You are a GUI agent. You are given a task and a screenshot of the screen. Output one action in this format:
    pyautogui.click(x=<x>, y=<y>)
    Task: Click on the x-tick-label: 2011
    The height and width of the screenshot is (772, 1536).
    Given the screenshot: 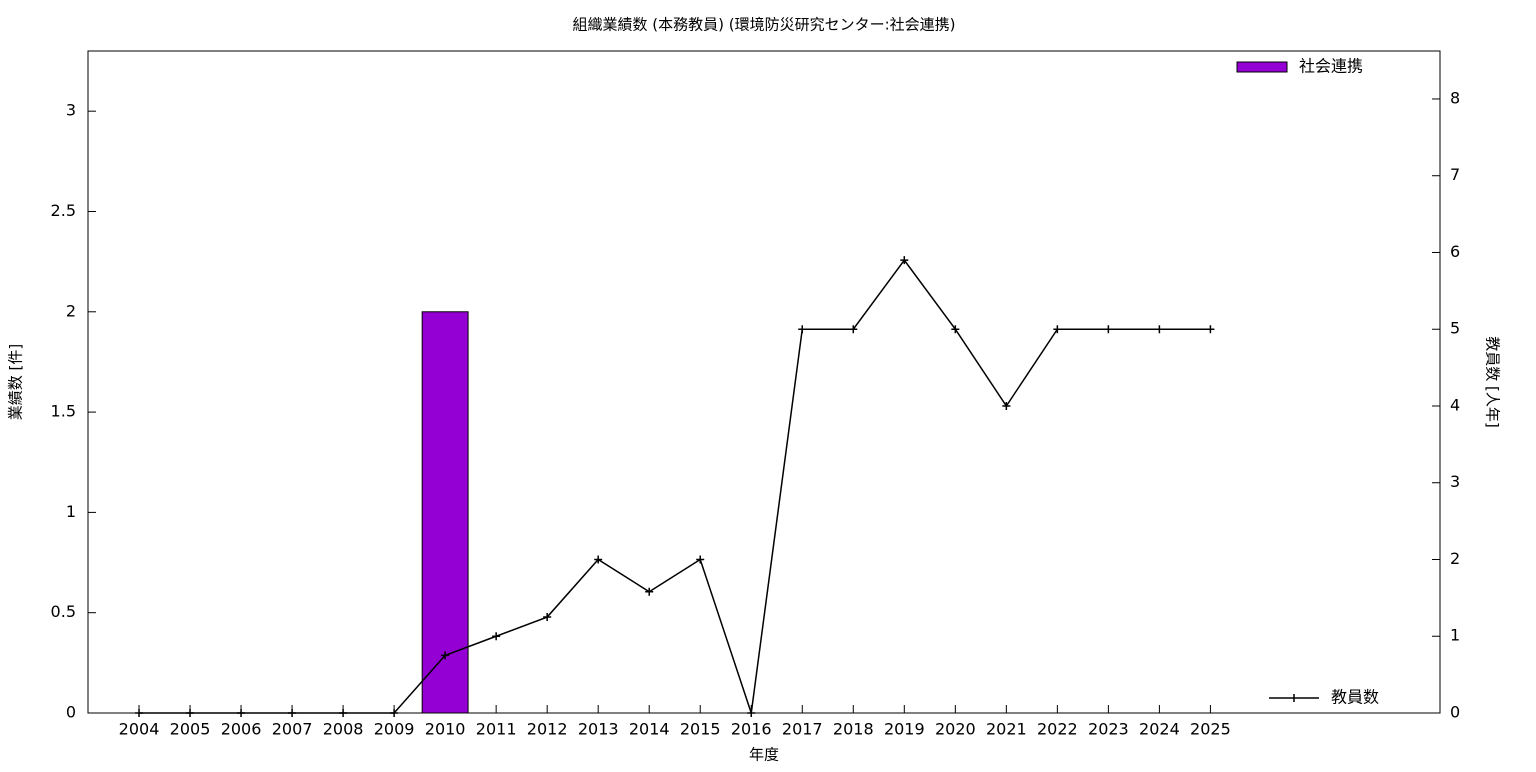 What is the action you would take?
    pyautogui.click(x=496, y=729)
    